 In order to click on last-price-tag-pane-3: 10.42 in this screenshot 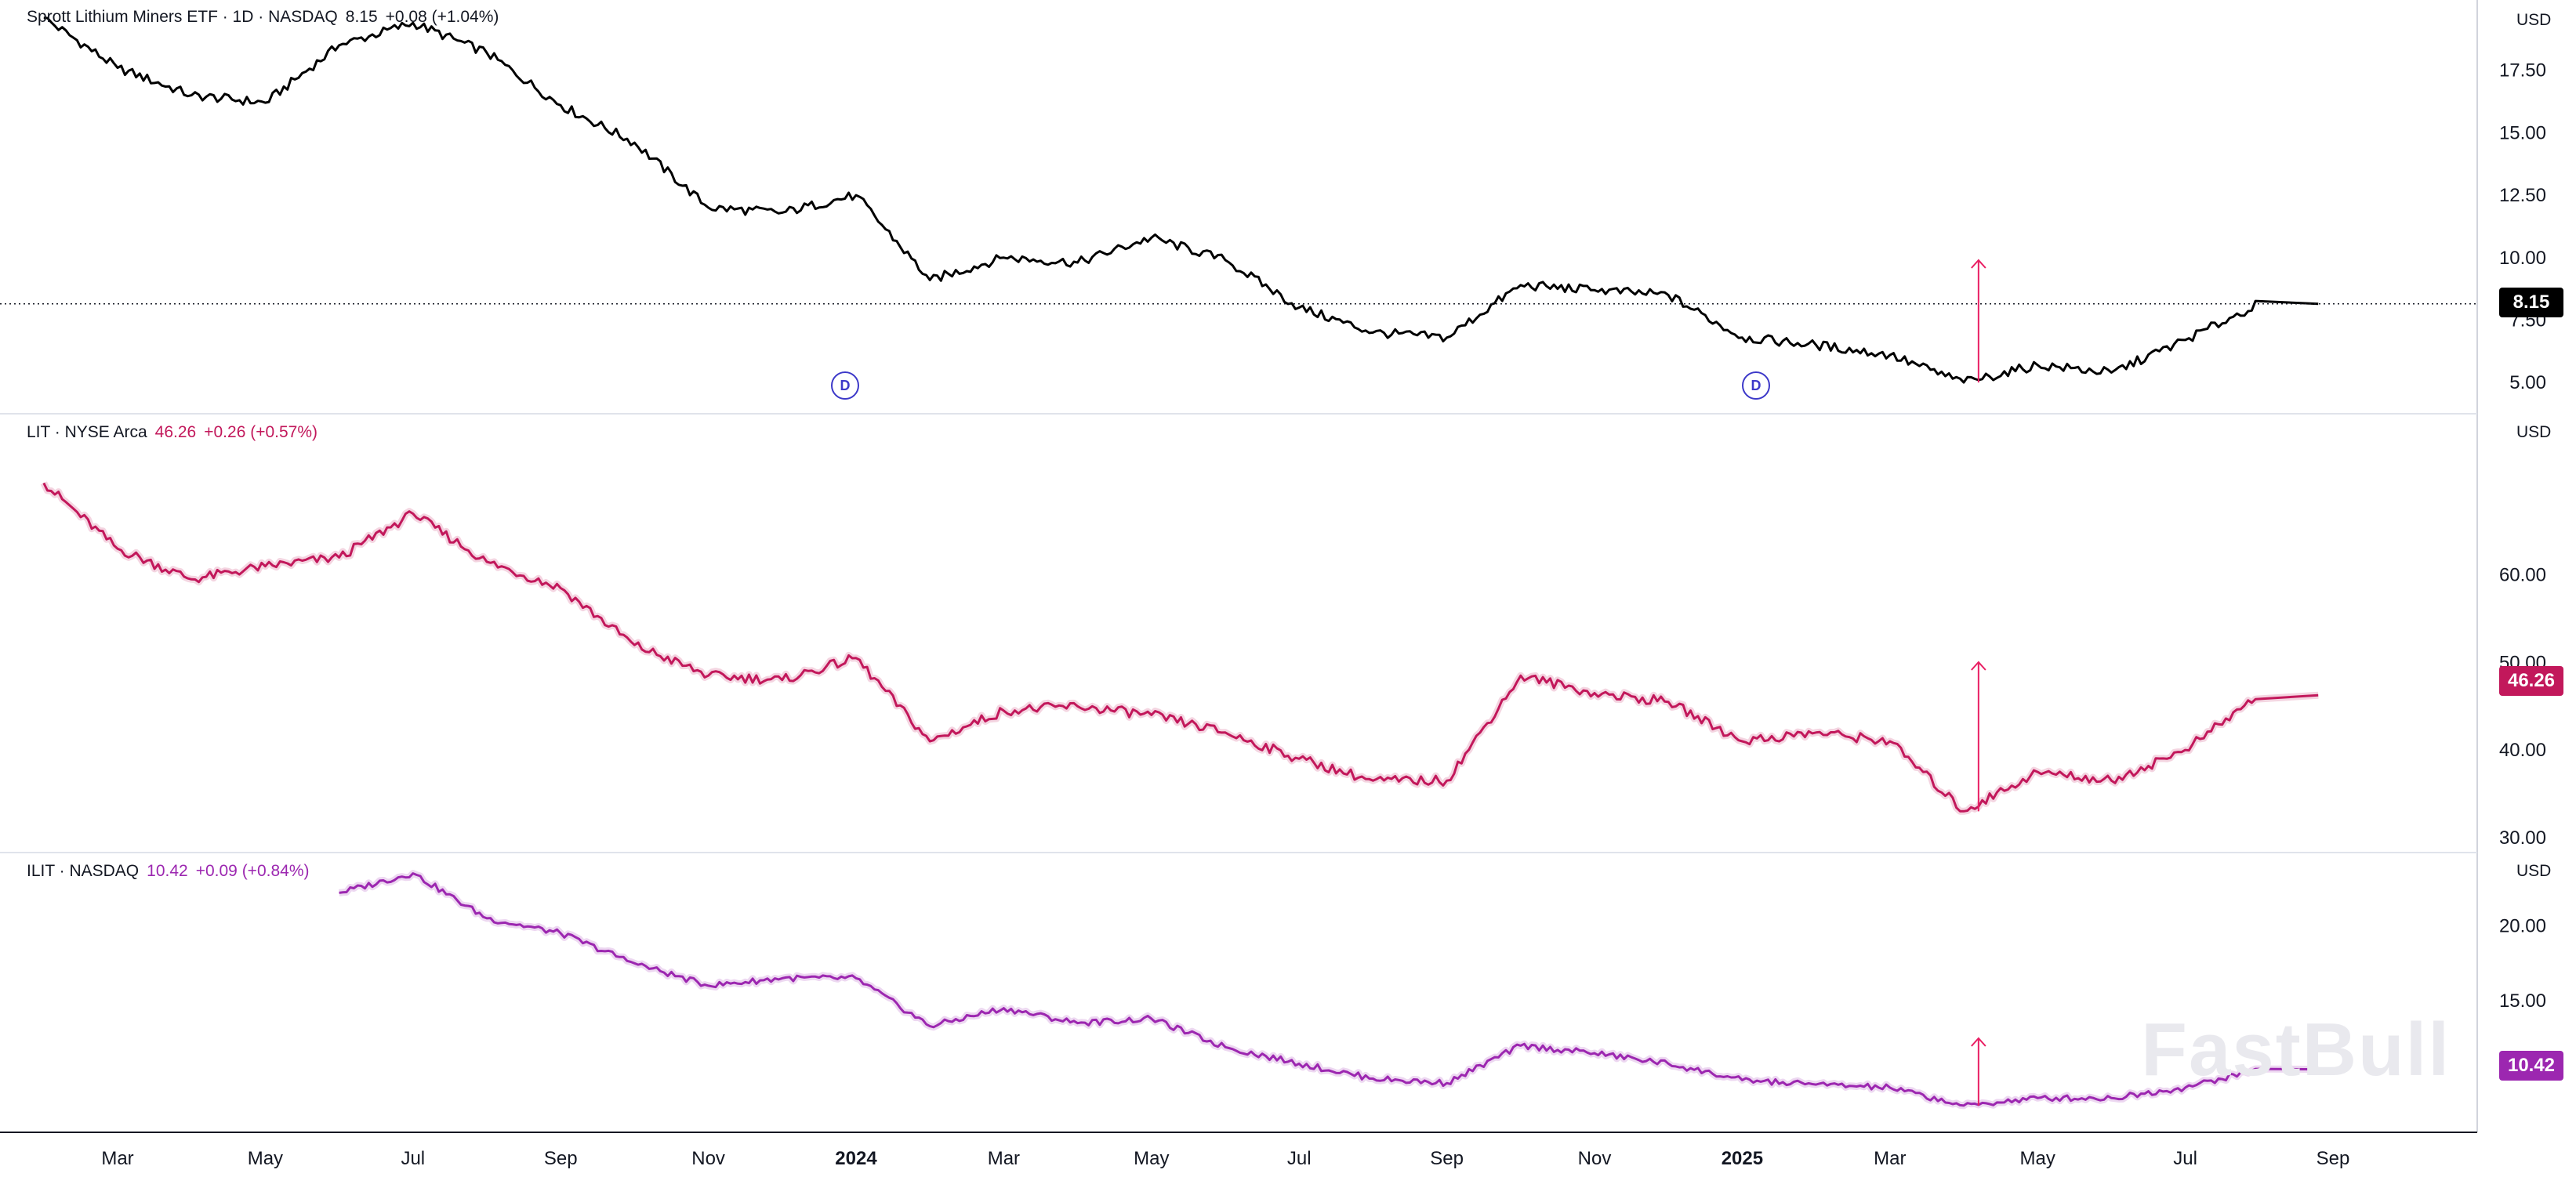, I will do `click(2531, 1066)`.